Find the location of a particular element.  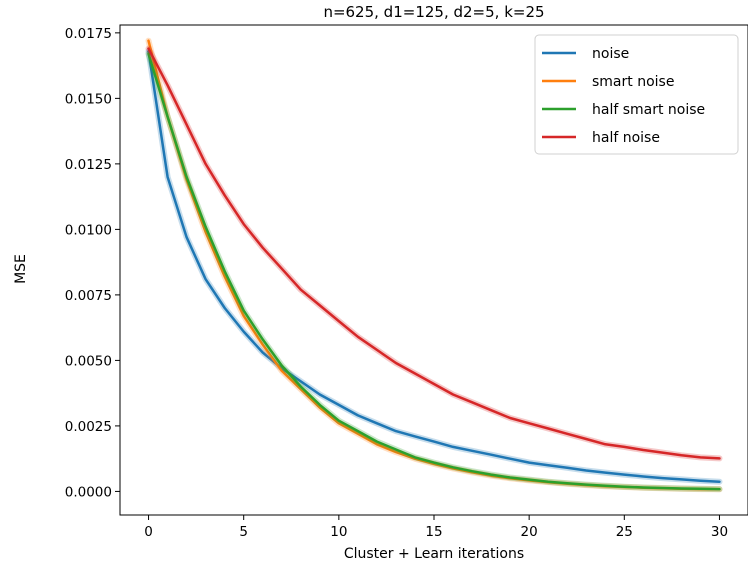

x-tick-label: 30 is located at coordinates (719, 532).